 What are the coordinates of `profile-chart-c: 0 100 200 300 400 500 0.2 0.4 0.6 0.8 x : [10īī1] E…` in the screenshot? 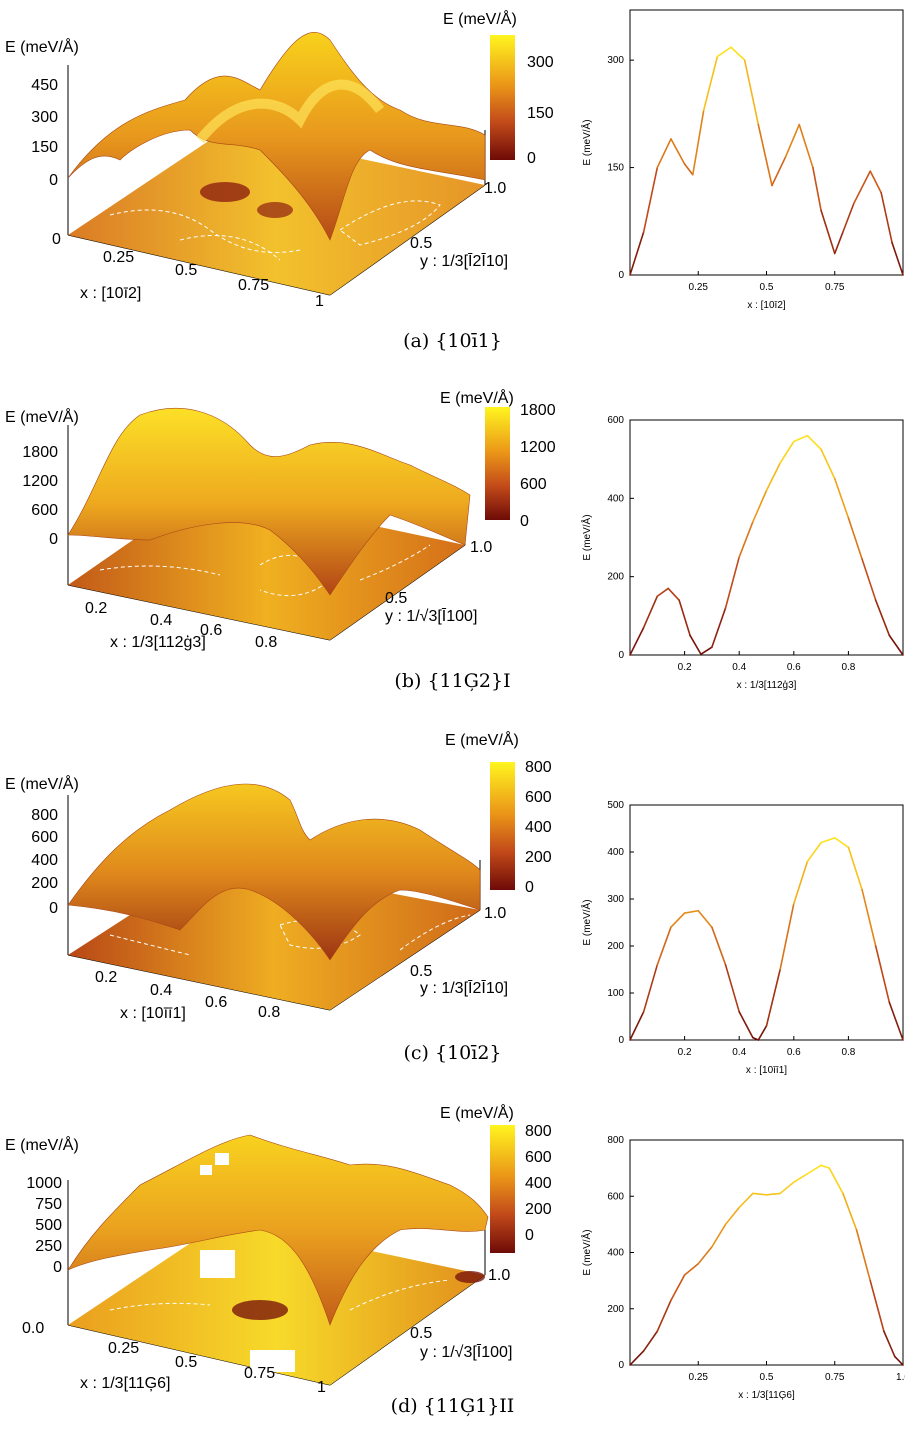 It's located at (742, 938).